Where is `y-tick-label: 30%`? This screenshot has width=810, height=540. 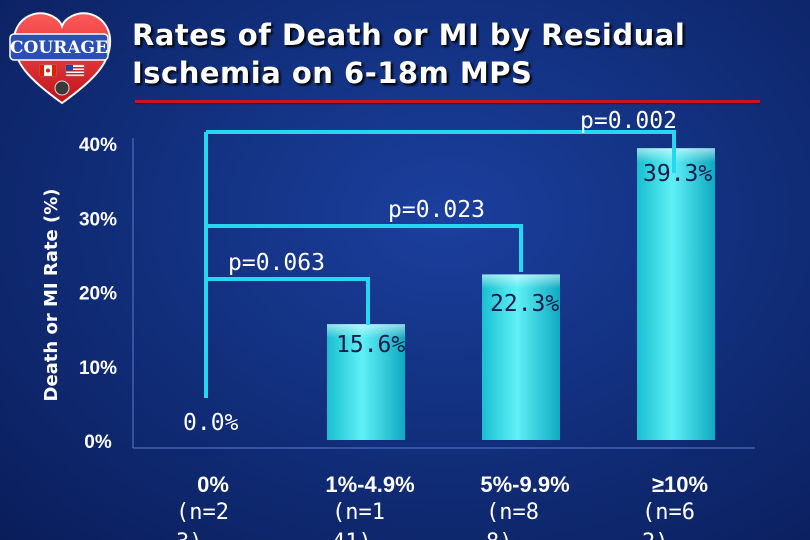 y-tick-label: 30% is located at coordinates (98, 219).